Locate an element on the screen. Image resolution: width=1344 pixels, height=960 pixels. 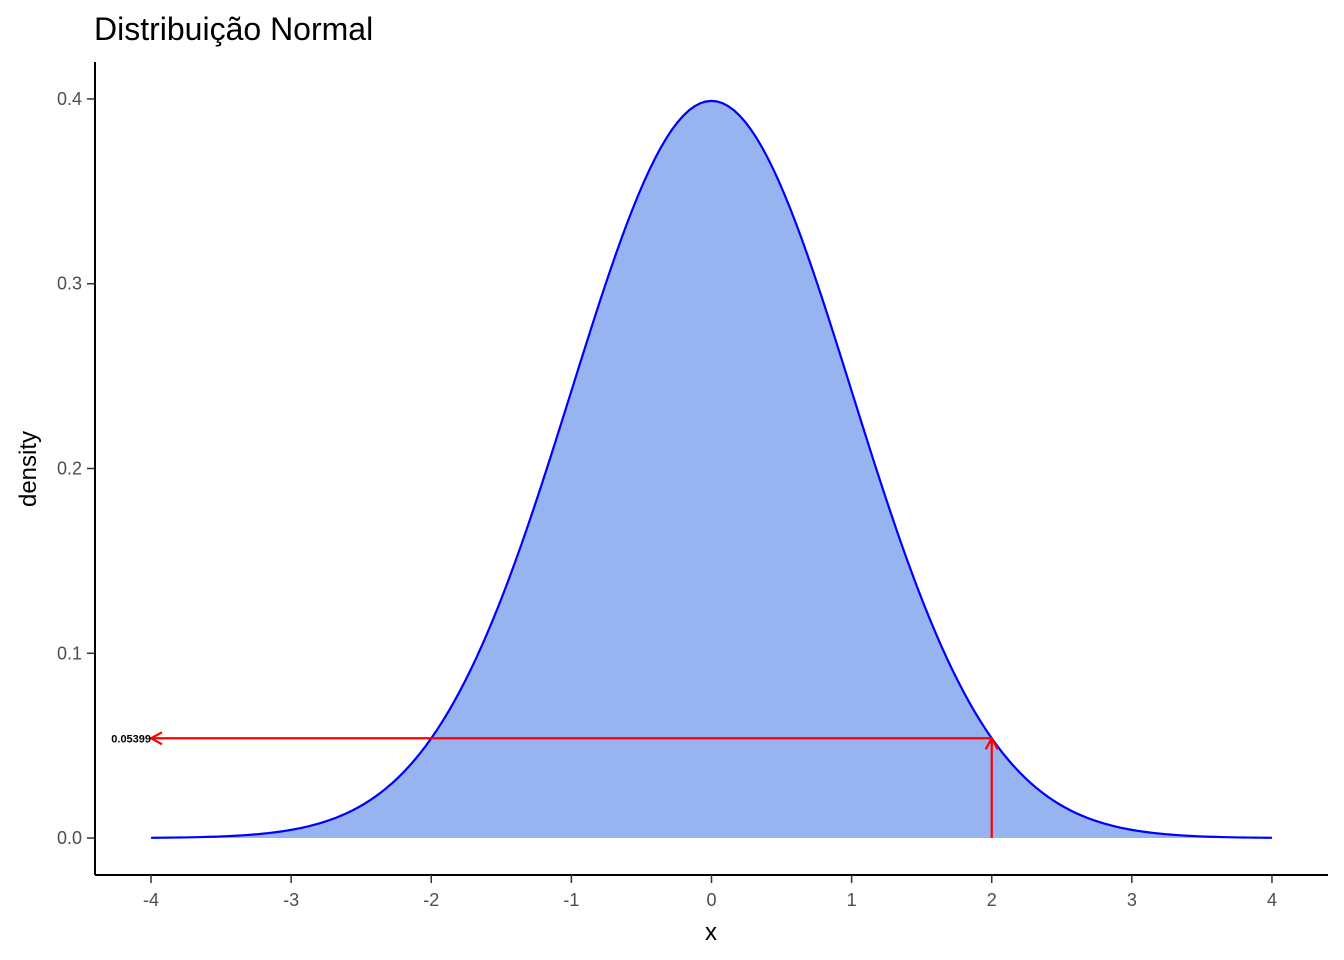
x-axis-title: x is located at coordinates (711, 932).